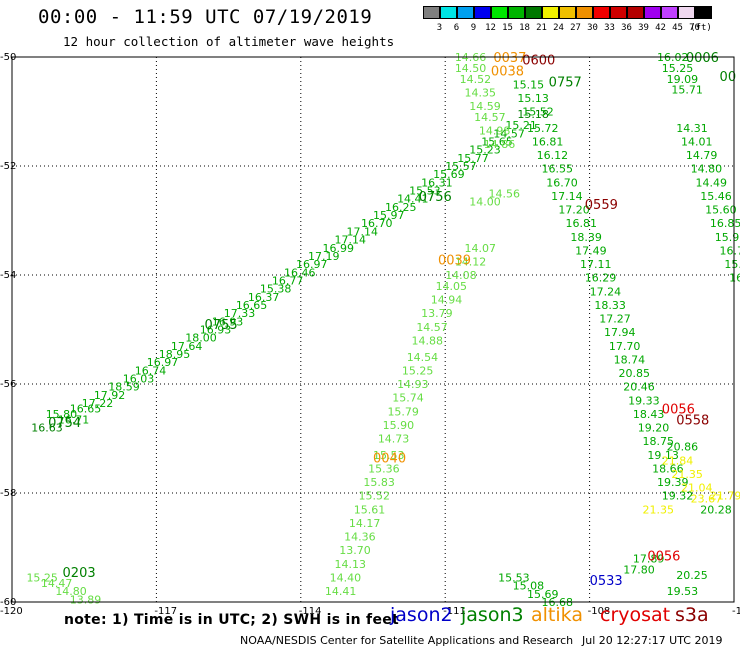 The width and height of the screenshot is (740, 650). I want to click on wave-height-value: 16.71, so click(74, 419).